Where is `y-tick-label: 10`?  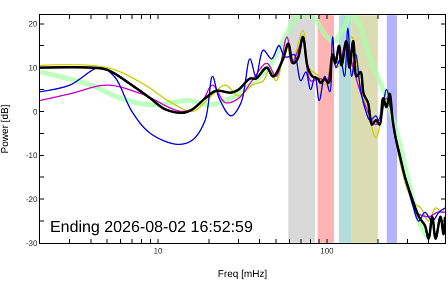
y-tick-label: 10 is located at coordinates (33, 67).